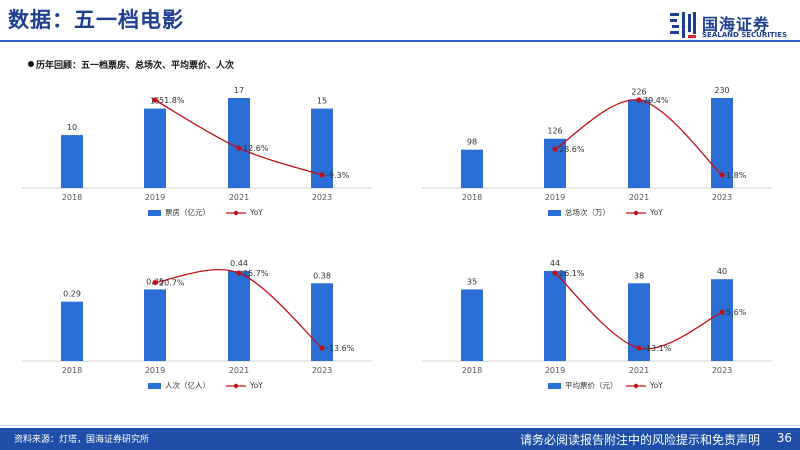 The height and width of the screenshot is (450, 800). What do you see at coordinates (572, 149) in the screenshot?
I see `yoy-label: 28.6%` at bounding box center [572, 149].